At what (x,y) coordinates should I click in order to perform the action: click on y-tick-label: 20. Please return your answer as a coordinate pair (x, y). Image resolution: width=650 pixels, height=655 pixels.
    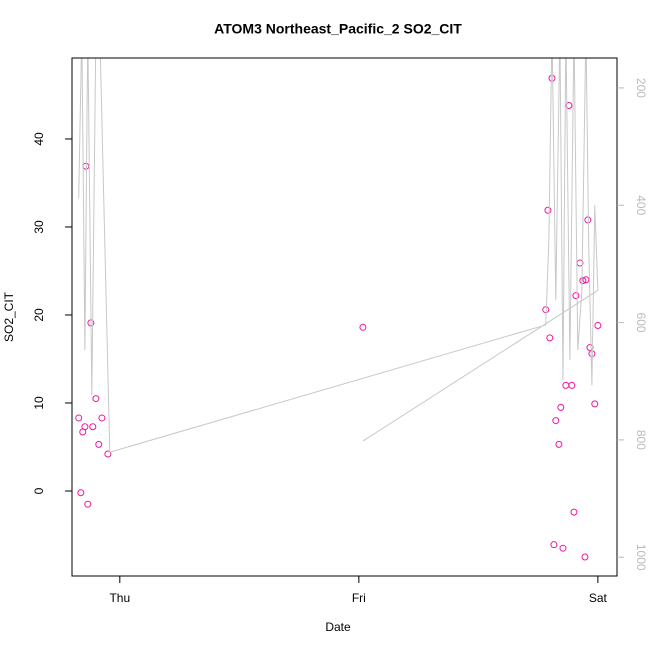
    Looking at the image, I should click on (39, 315).